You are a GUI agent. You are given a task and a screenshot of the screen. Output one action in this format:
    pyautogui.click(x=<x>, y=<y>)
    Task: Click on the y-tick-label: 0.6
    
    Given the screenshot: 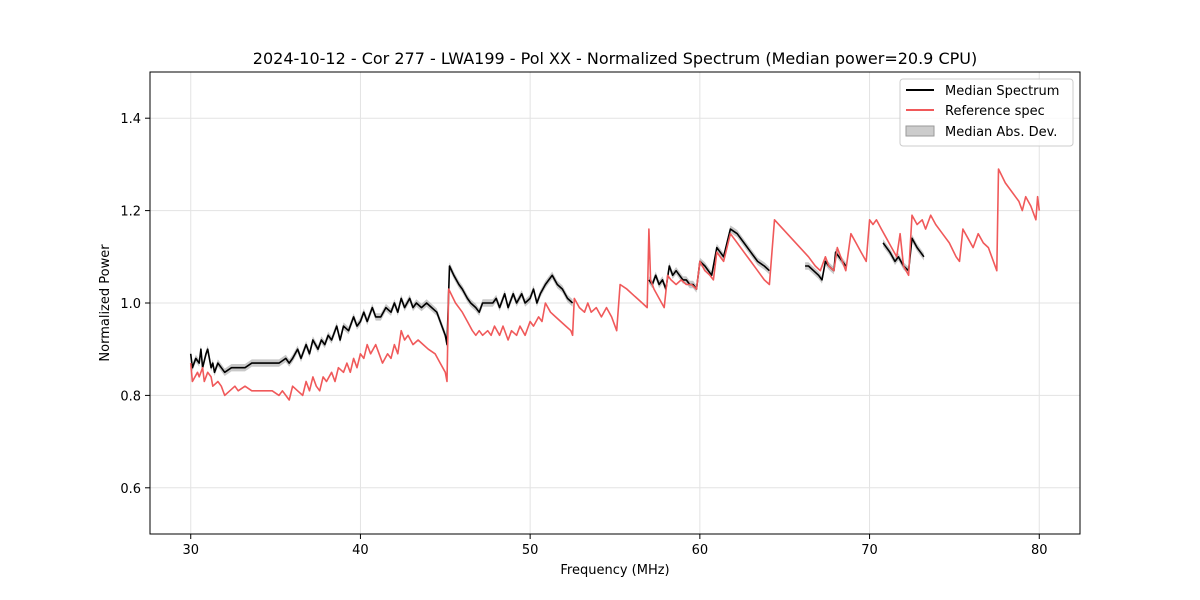 What is the action you would take?
    pyautogui.click(x=130, y=489)
    